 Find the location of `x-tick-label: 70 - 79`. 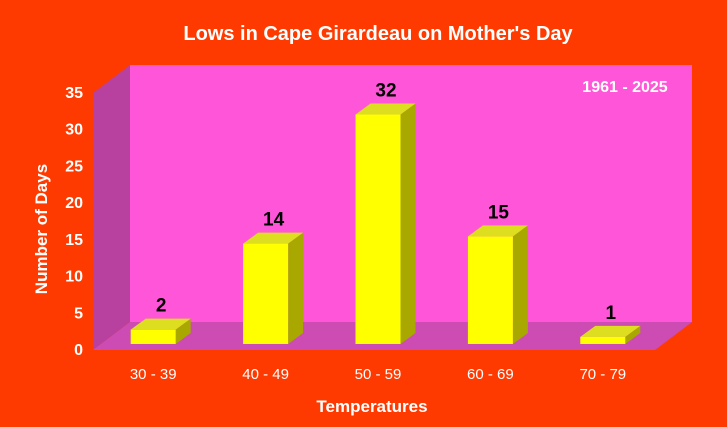

x-tick-label: 70 - 79 is located at coordinates (602, 374).